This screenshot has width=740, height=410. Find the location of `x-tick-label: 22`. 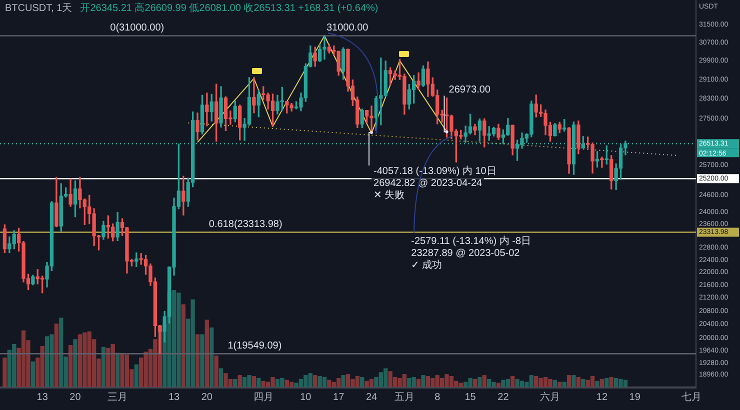

x-tick-label: 22 is located at coordinates (504, 397).